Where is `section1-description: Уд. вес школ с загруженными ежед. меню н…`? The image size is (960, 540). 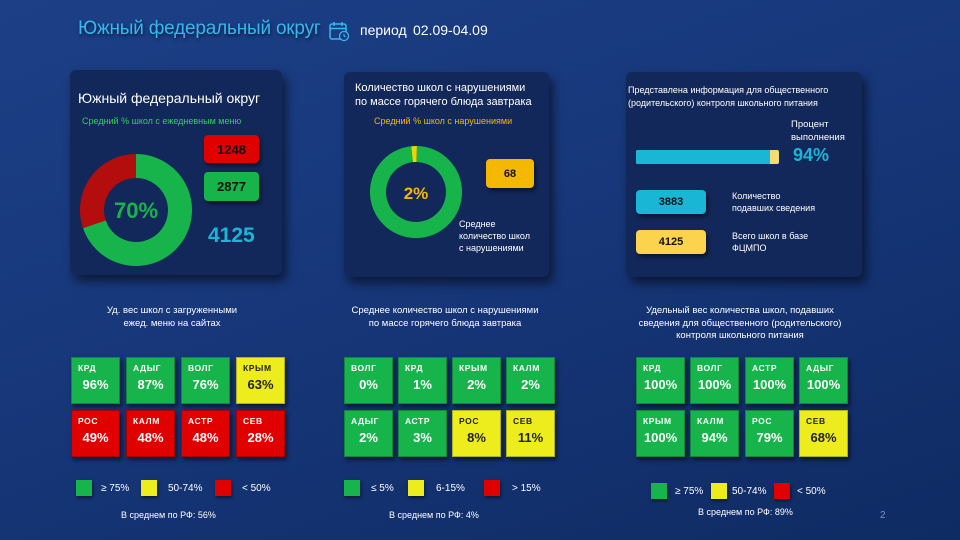
section1-description: Уд. вес школ с загруженными ежед. меню н… is located at coordinates (172, 317).